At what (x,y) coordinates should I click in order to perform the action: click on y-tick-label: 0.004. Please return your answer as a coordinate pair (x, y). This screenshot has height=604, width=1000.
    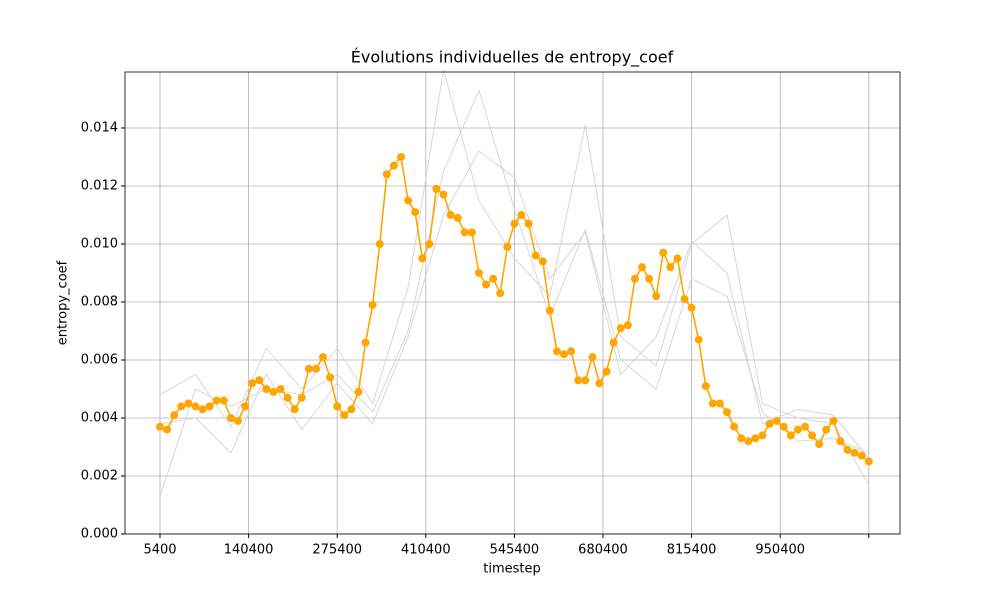
    Looking at the image, I should click on (99, 417).